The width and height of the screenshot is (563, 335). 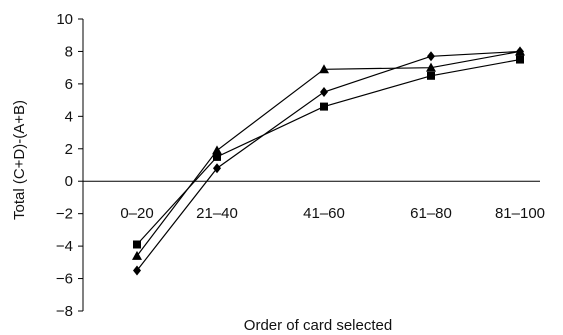 I want to click on y-axis-title: Total (C+D)-(A+B), so click(x=19, y=160).